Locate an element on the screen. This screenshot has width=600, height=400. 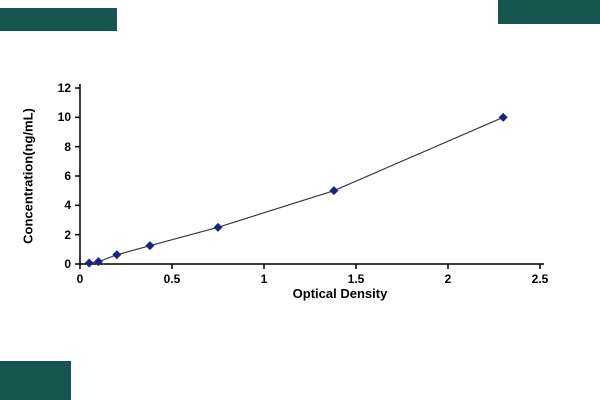
x-tick-label: 2 is located at coordinates (448, 279).